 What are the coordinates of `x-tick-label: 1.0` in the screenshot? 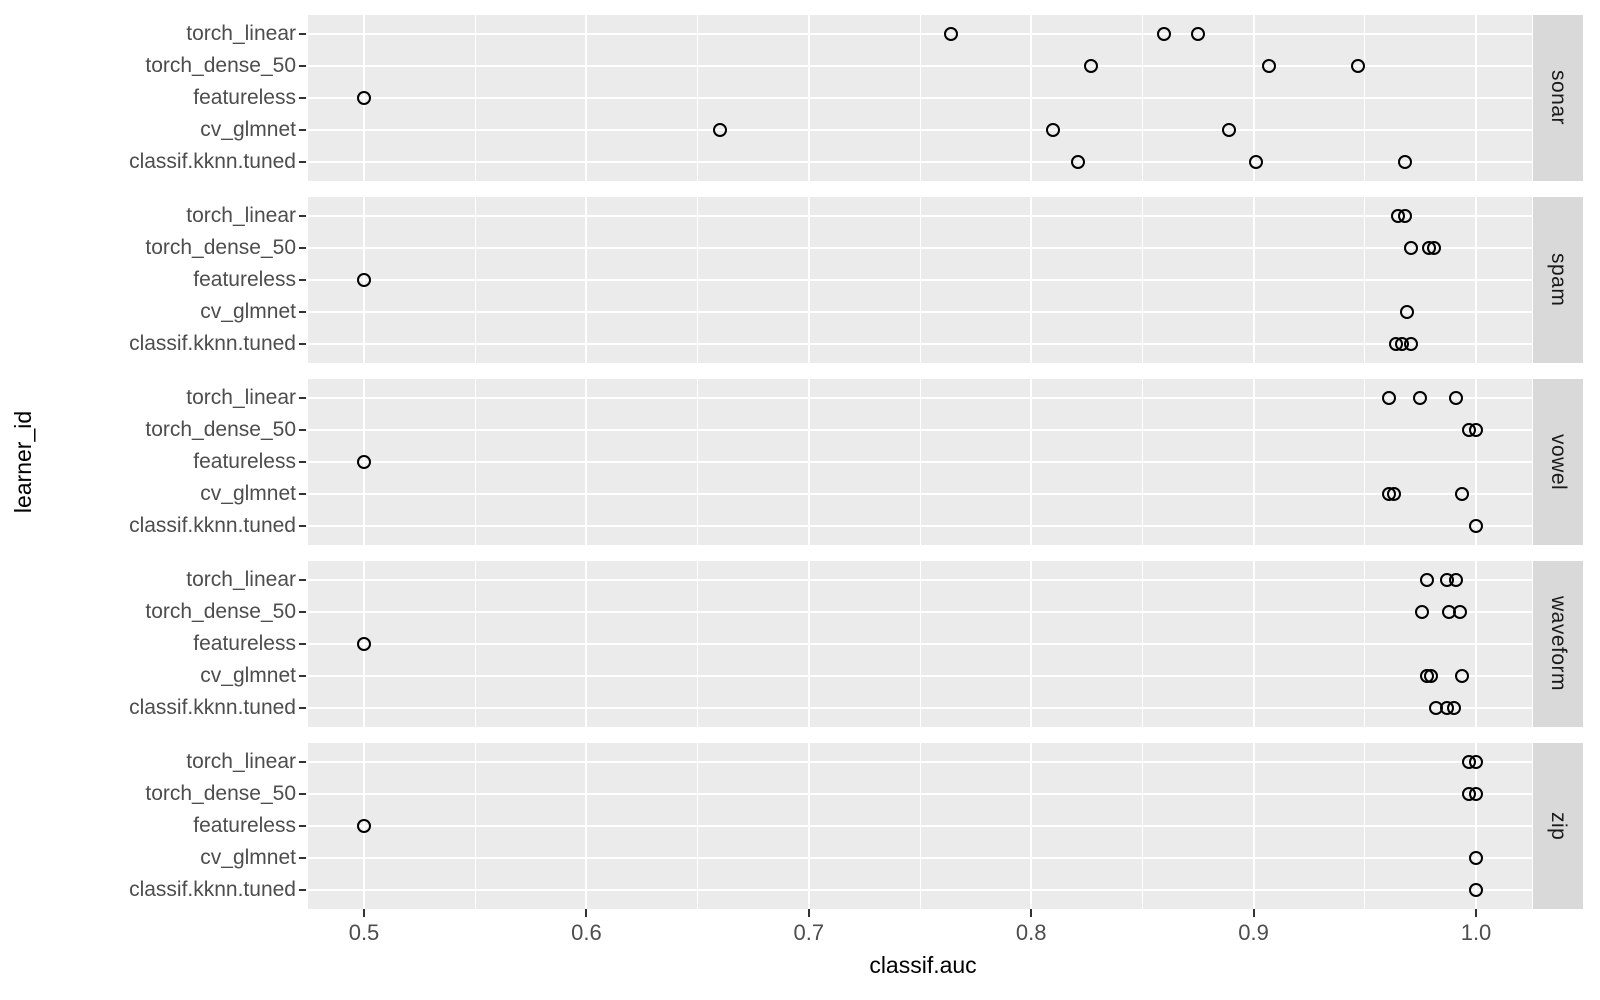 It's located at (1476, 932).